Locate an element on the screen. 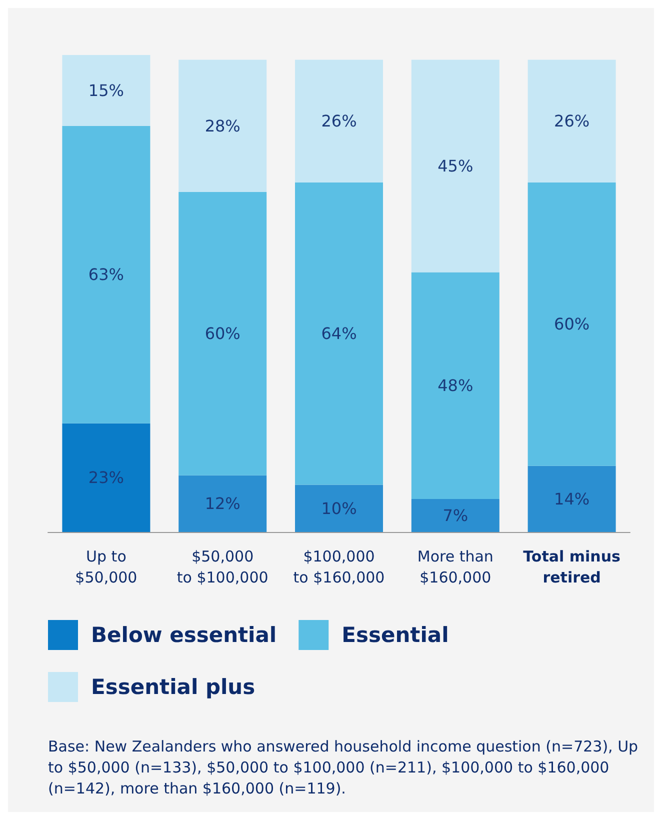 This screenshot has width=662, height=820. data-label: 28% is located at coordinates (222, 126).